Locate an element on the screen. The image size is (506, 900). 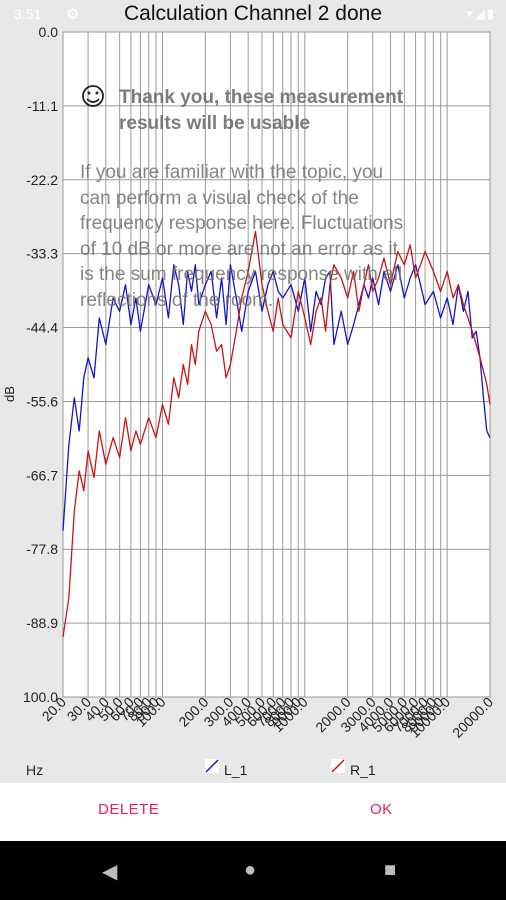
back-icon: ◀ is located at coordinates (110, 872).